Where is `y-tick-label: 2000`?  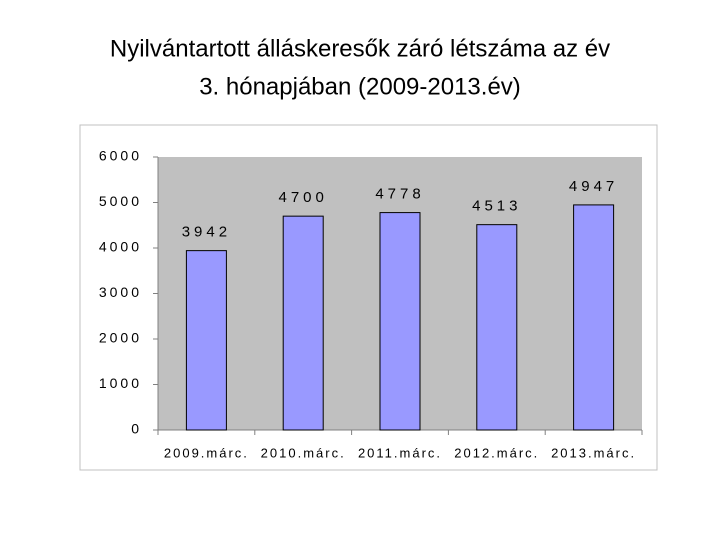 y-tick-label: 2000 is located at coordinates (120, 338).